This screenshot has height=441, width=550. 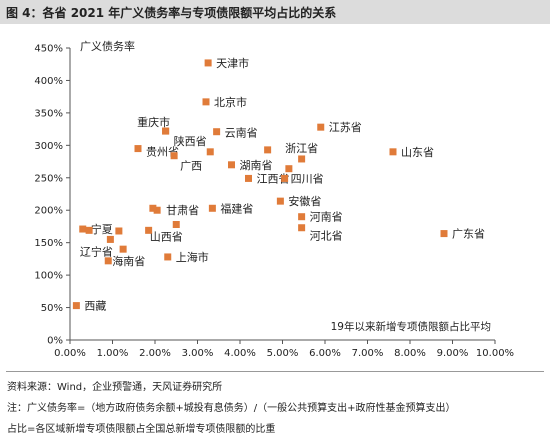 What do you see at coordinates (70, 353) in the screenshot?
I see `x-tick-label: 0.00%` at bounding box center [70, 353].